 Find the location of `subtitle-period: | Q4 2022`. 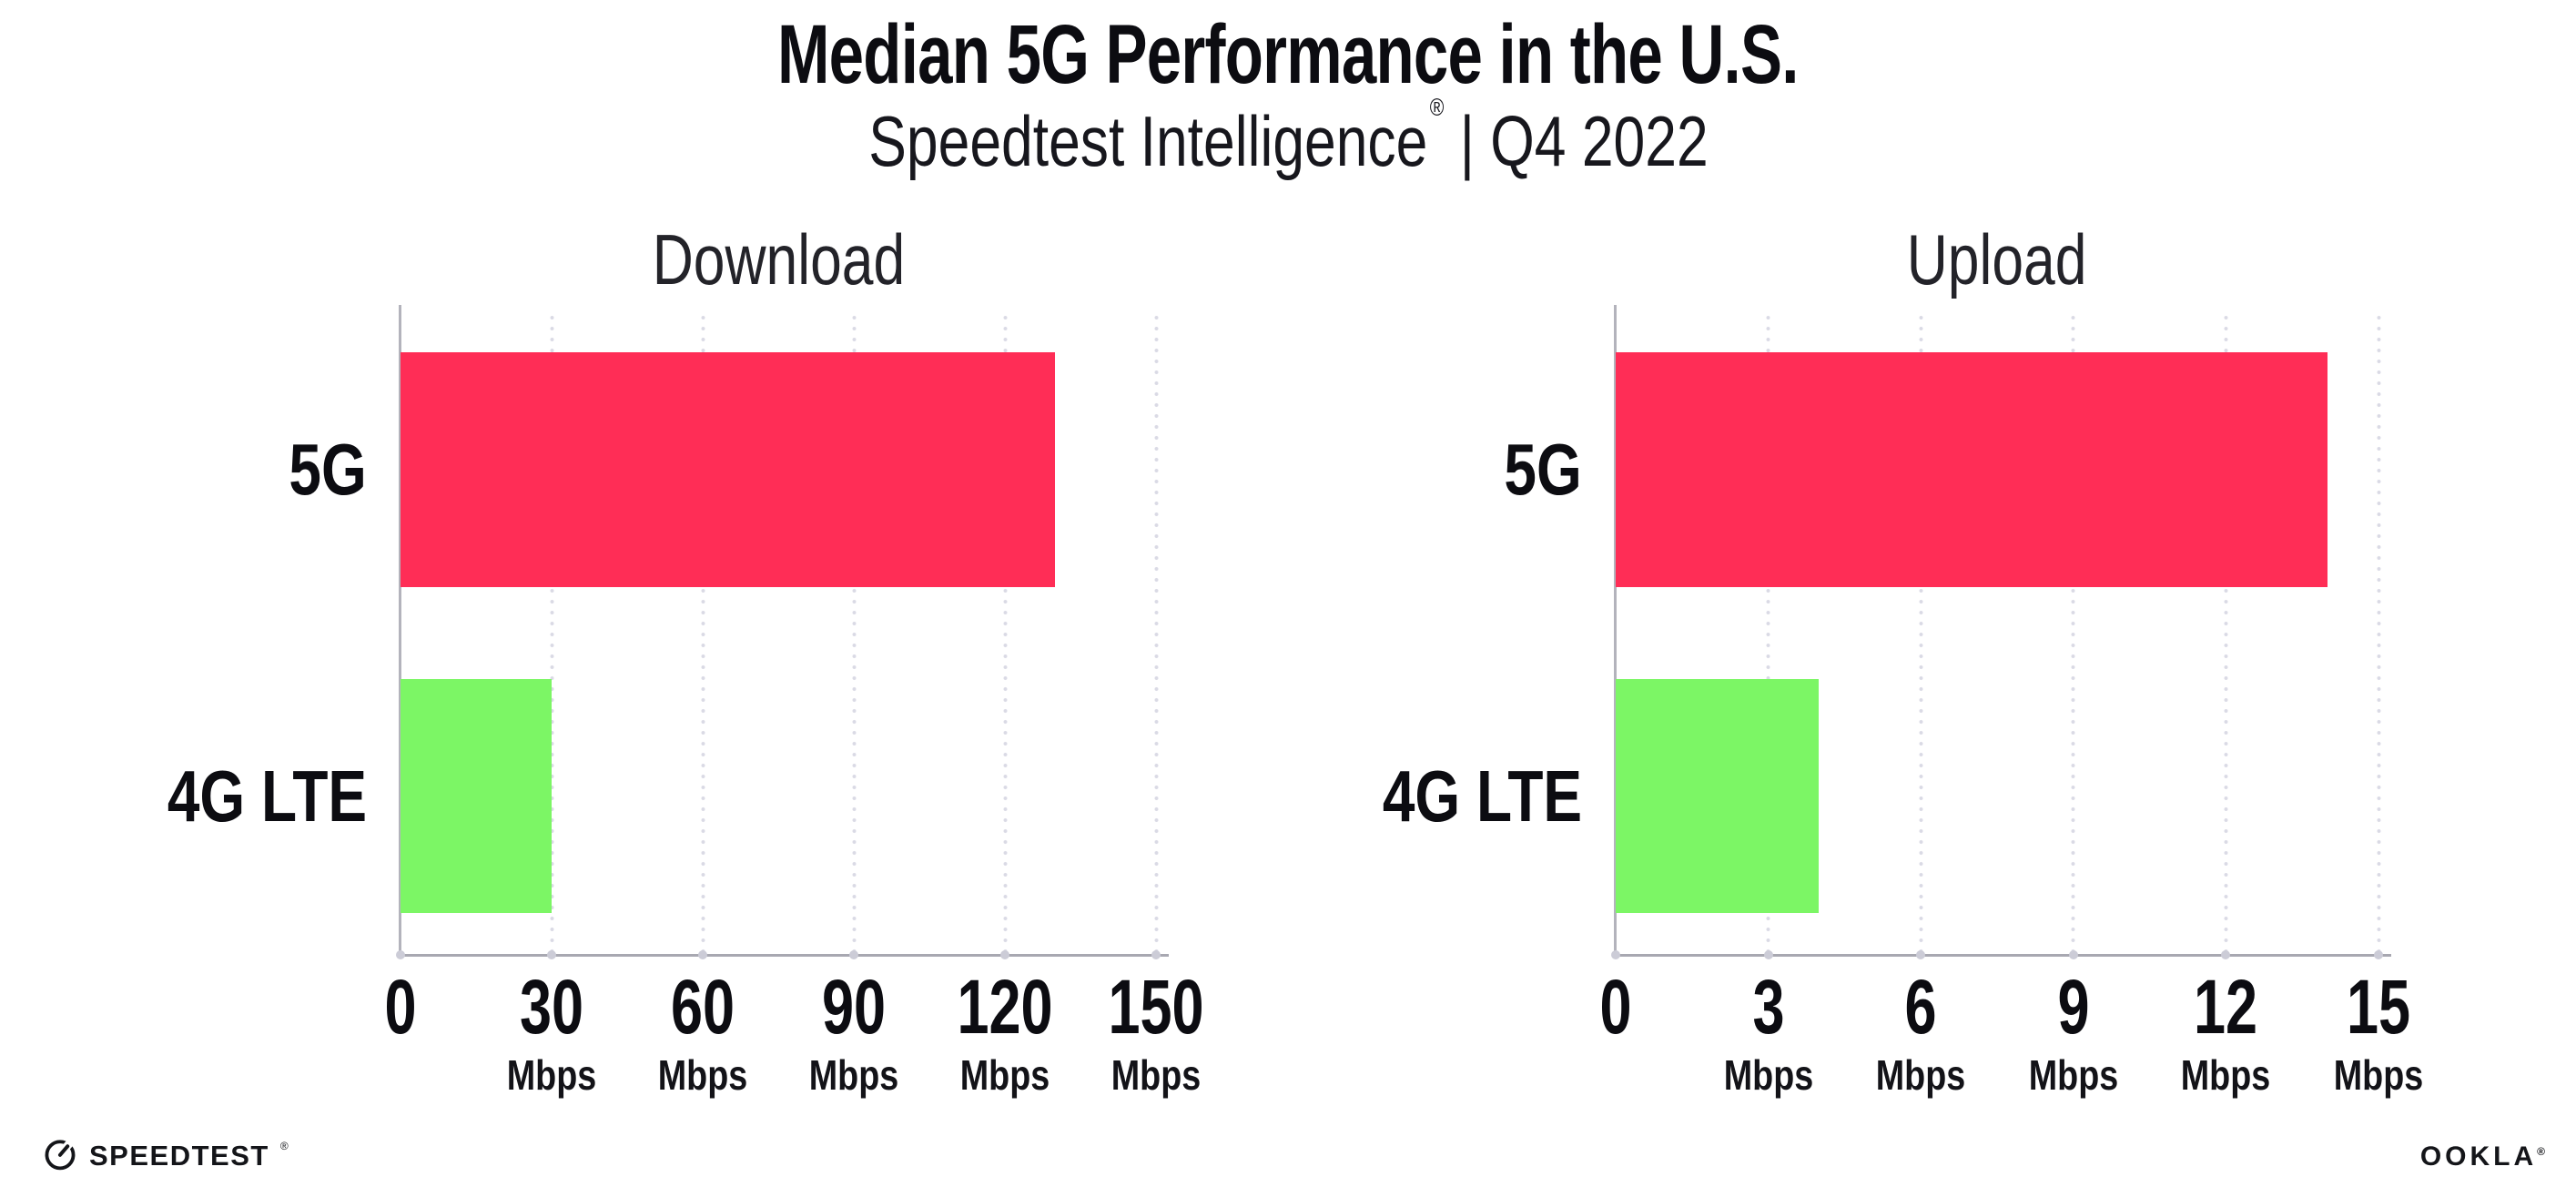

subtitle-period: | Q4 2022 is located at coordinates (1576, 141).